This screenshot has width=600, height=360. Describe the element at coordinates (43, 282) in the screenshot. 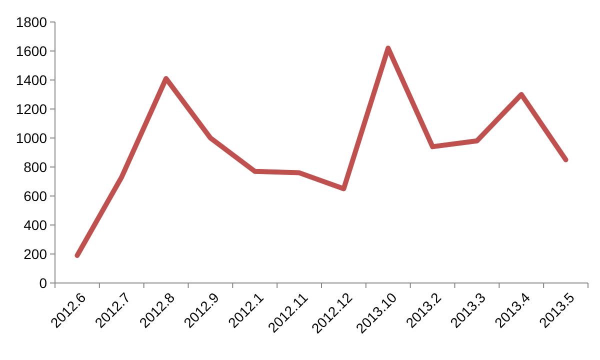

I see `y-tick-label: 0` at that location.